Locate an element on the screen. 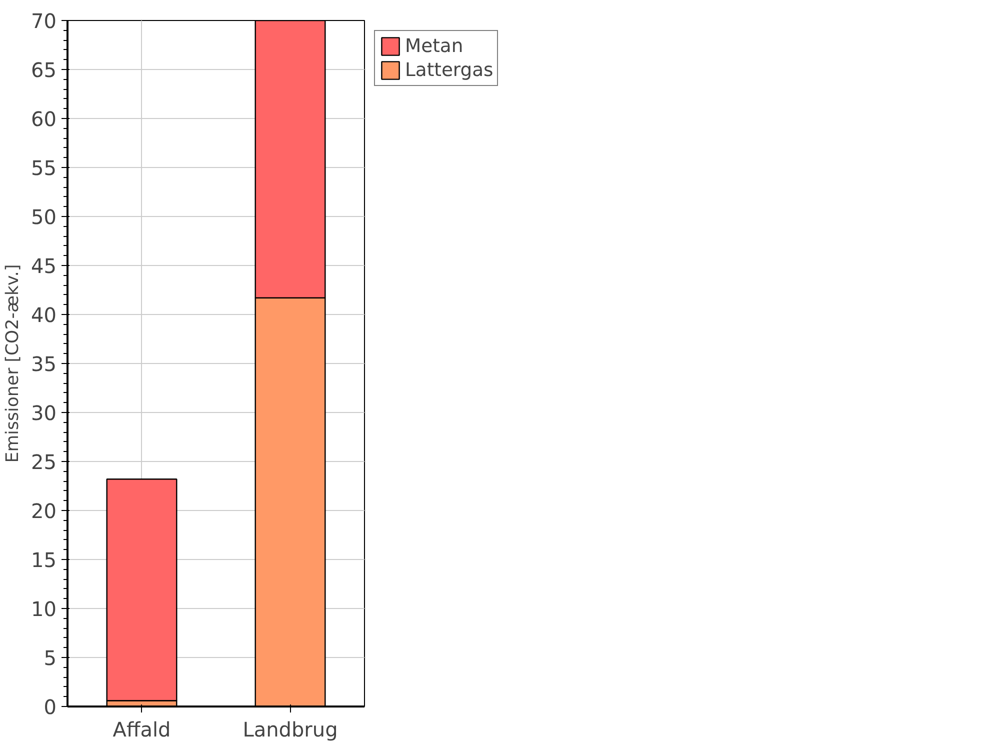  y-tick-label: 10 is located at coordinates (44, 609).